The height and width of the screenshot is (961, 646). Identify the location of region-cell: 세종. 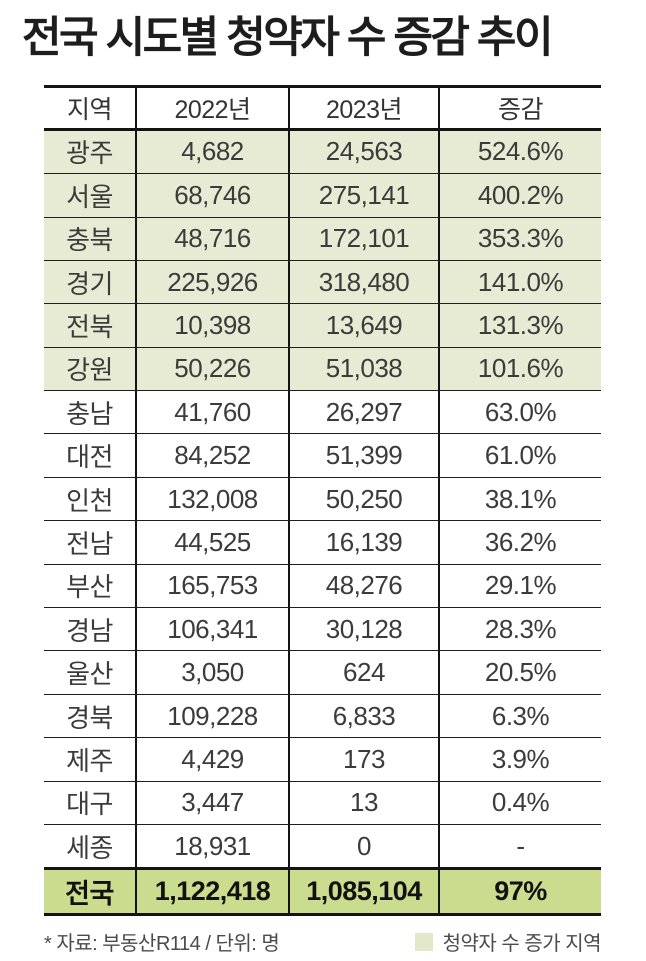
(90, 846).